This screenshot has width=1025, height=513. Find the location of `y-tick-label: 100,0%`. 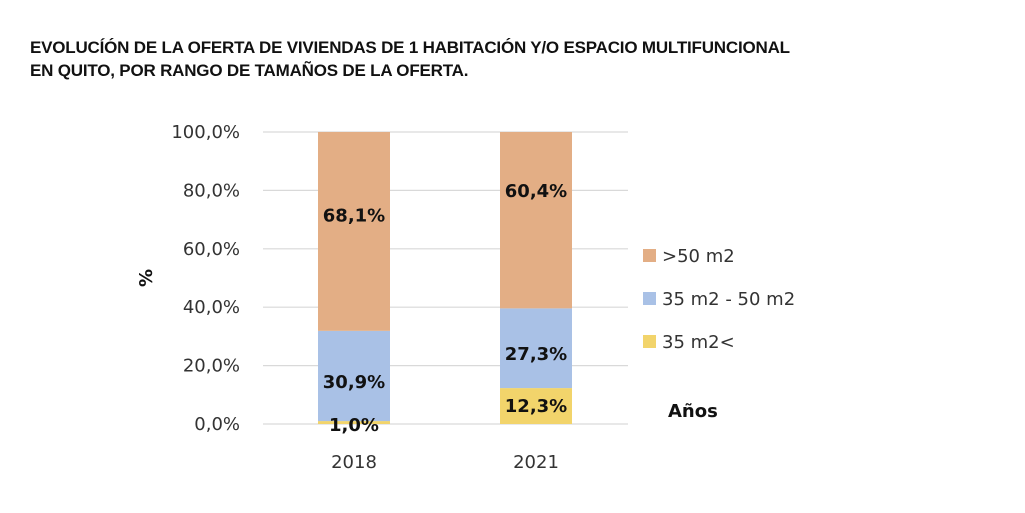

y-tick-label: 100,0% is located at coordinates (205, 132).